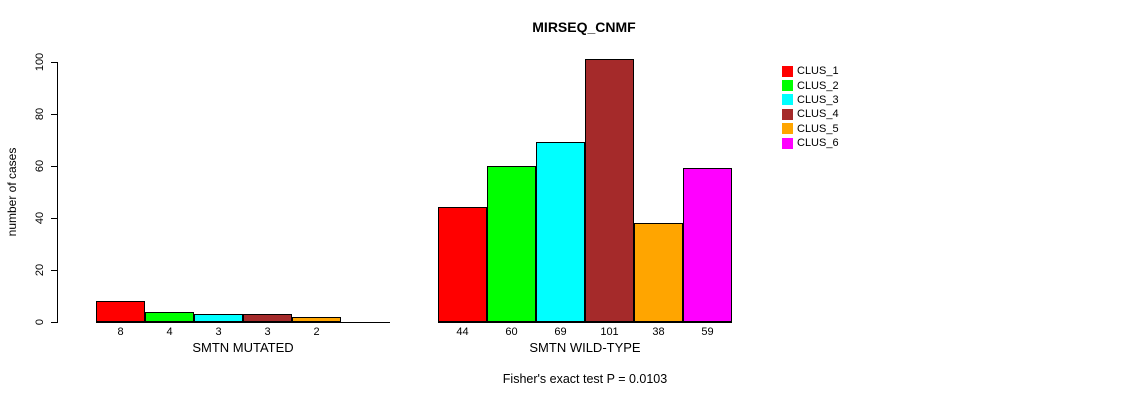 This screenshot has width=1140, height=400. I want to click on x-axis-group-label-mutated: SMTN MUTATED, so click(243, 347).